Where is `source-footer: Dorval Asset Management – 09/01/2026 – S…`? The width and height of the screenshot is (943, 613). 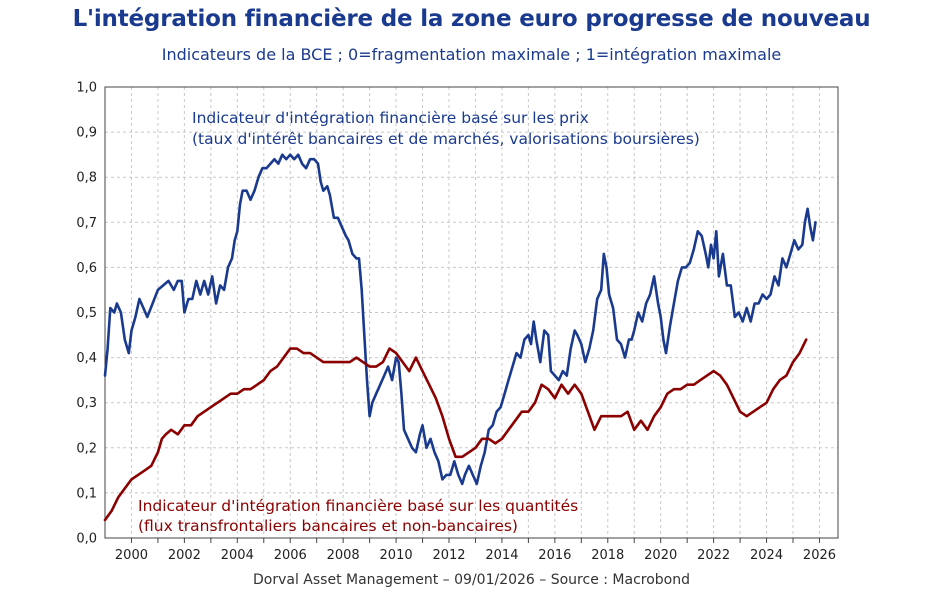 source-footer: Dorval Asset Management – 09/01/2026 – S… is located at coordinates (471, 580).